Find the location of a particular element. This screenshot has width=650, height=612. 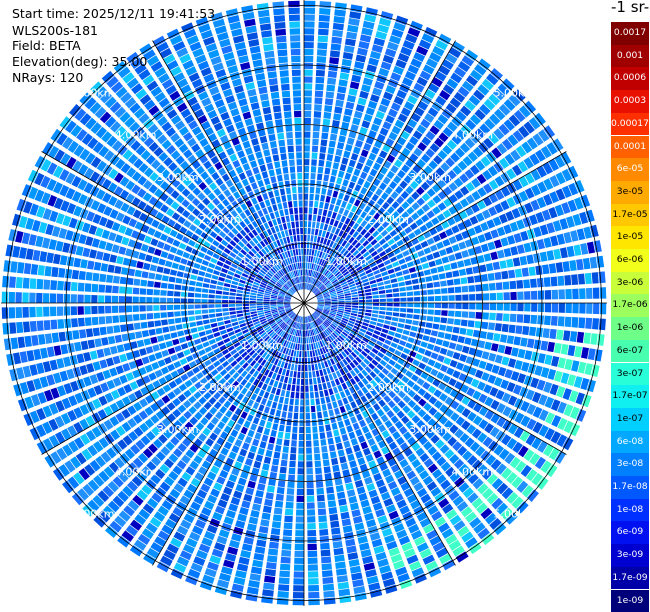

colorbar-cell: 1.7e-08 is located at coordinates (630, 487).